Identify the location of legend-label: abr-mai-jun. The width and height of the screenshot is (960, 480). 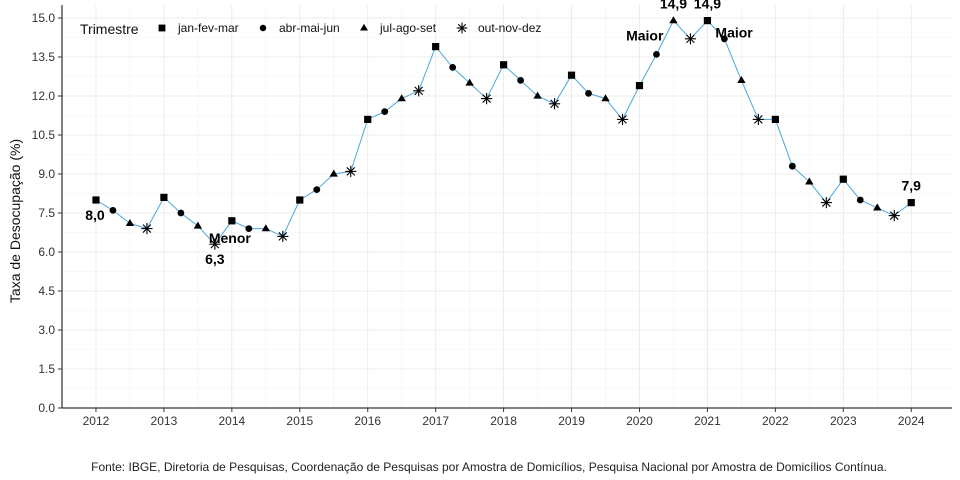
(309, 28).